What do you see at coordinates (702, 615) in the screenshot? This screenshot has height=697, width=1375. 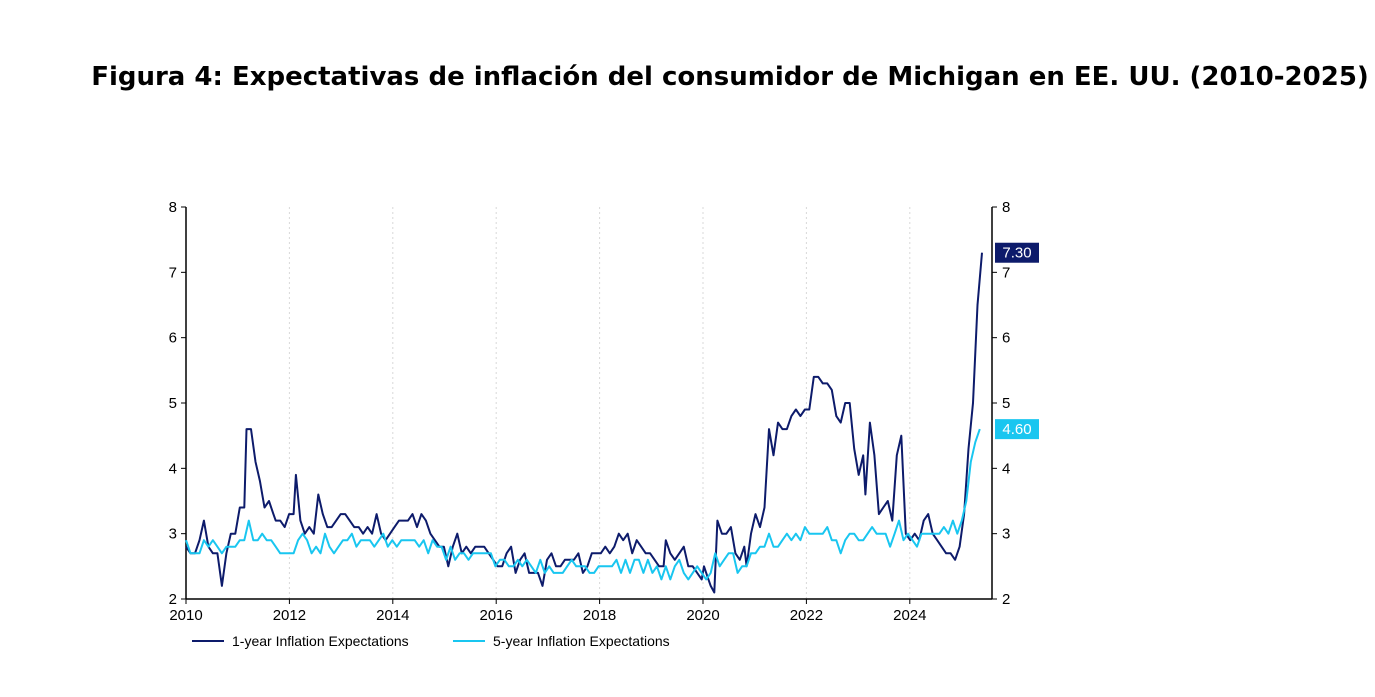 I see `x-tick-label: 2020` at bounding box center [702, 615].